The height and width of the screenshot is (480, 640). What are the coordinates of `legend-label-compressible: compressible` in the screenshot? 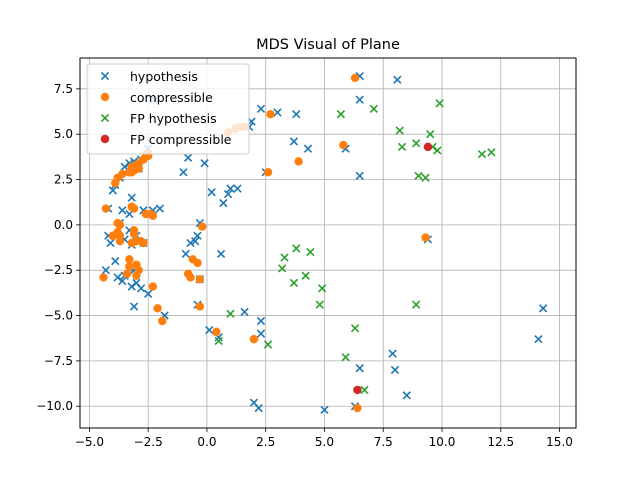 It's located at (171, 97).